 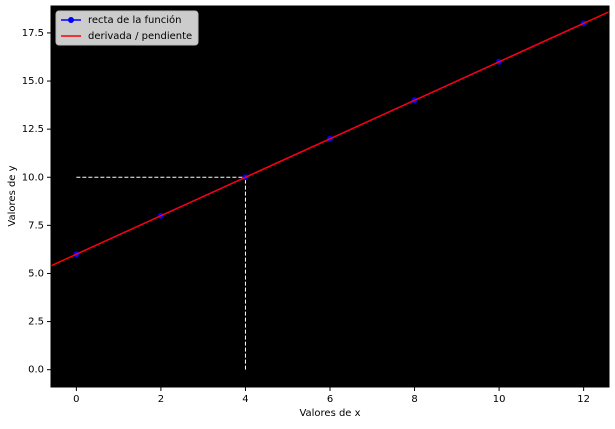 I want to click on y-tick-label: 7.5, so click(x=36, y=225).